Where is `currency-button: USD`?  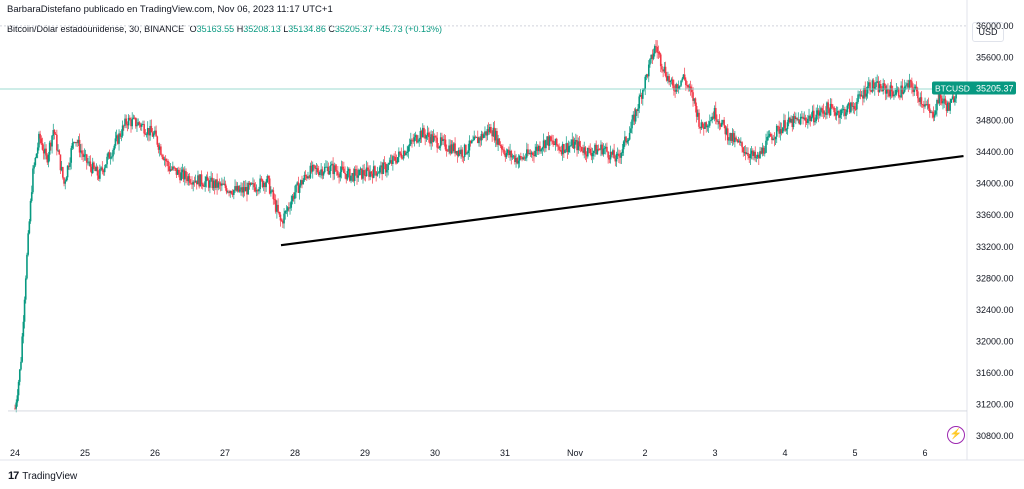
currency-button: USD is located at coordinates (988, 32).